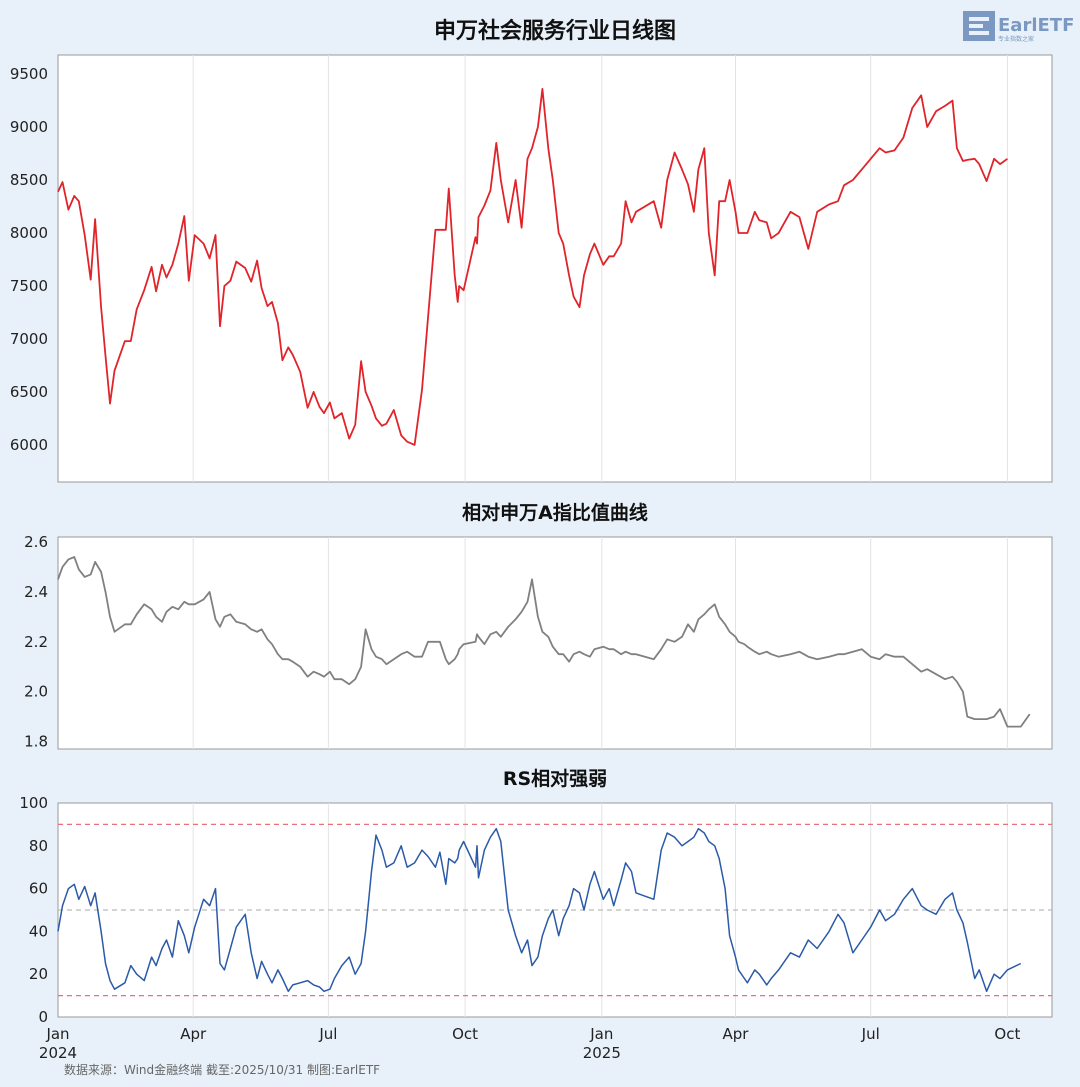 Image resolution: width=1080 pixels, height=1087 pixels. Describe the element at coordinates (29, 180) in the screenshot. I see `y-tick-label: 8500` at that location.